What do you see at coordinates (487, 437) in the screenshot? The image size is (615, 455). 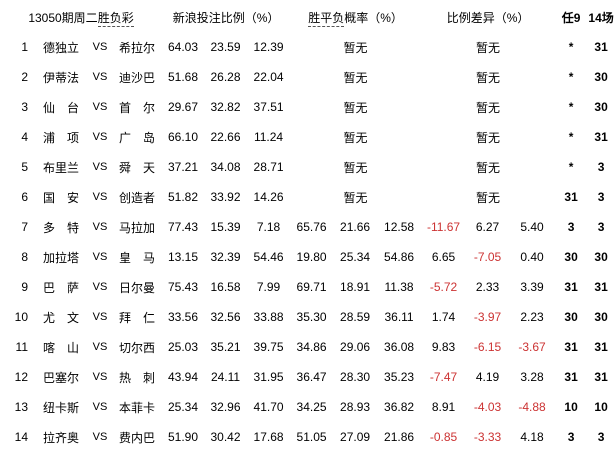 I see `diff-draw: -3.33` at bounding box center [487, 437].